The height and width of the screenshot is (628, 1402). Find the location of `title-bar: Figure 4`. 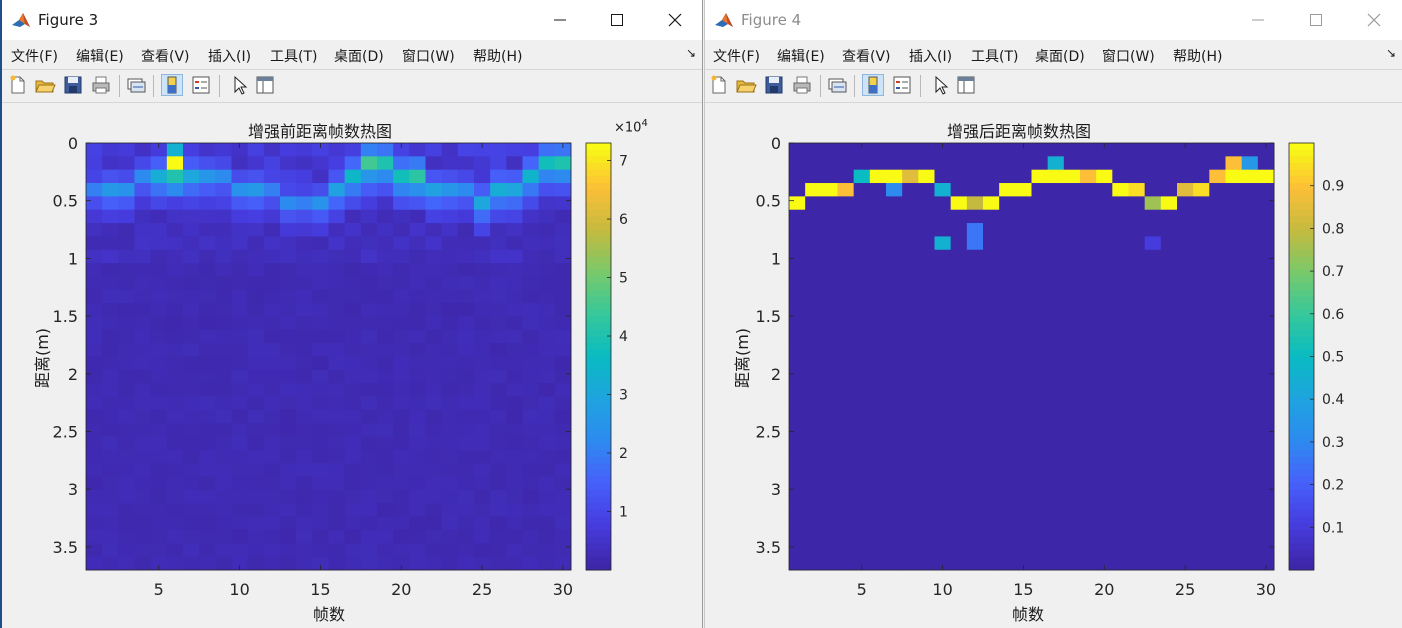

title-bar: Figure 4 is located at coordinates (1053, 20).